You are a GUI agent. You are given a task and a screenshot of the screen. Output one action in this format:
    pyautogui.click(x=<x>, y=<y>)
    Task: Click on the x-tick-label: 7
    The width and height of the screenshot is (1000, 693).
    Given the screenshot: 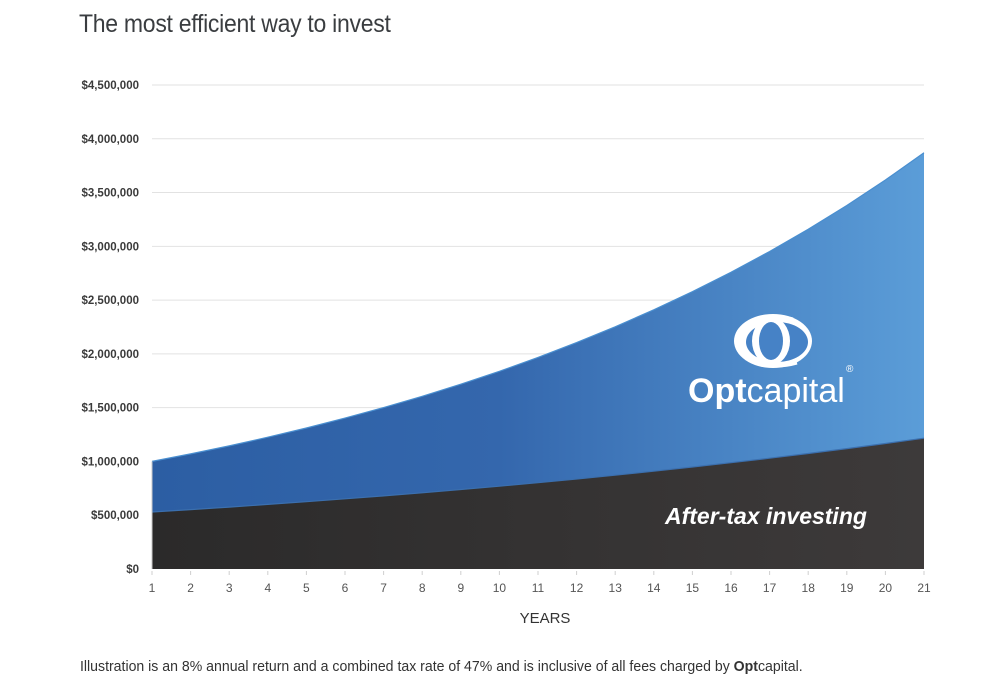 What is the action you would take?
    pyautogui.click(x=383, y=588)
    